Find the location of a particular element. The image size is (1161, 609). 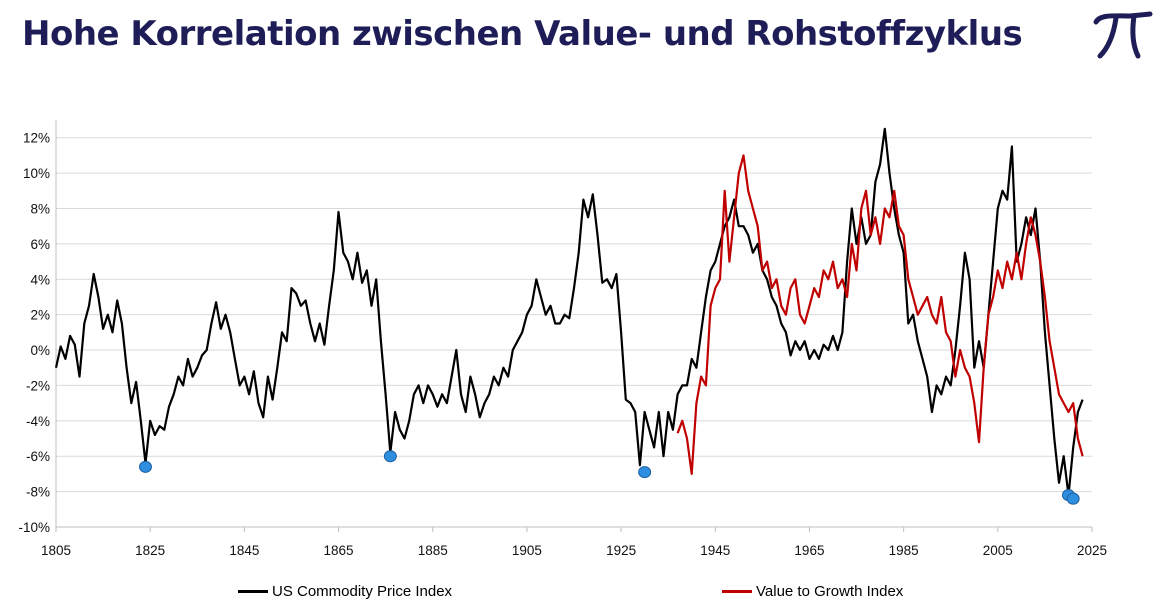

y-tick-label: -10% is located at coordinates (34, 527).